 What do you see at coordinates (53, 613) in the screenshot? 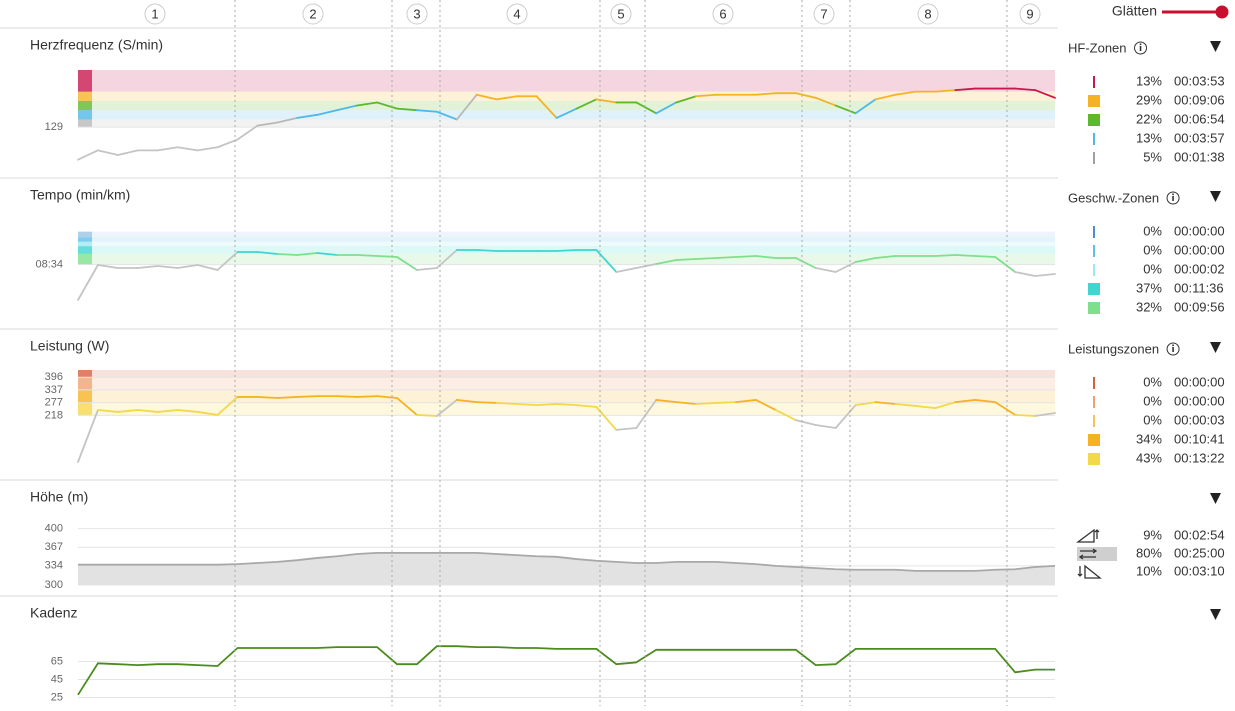
I see `panel-title: Kadenz` at bounding box center [53, 613].